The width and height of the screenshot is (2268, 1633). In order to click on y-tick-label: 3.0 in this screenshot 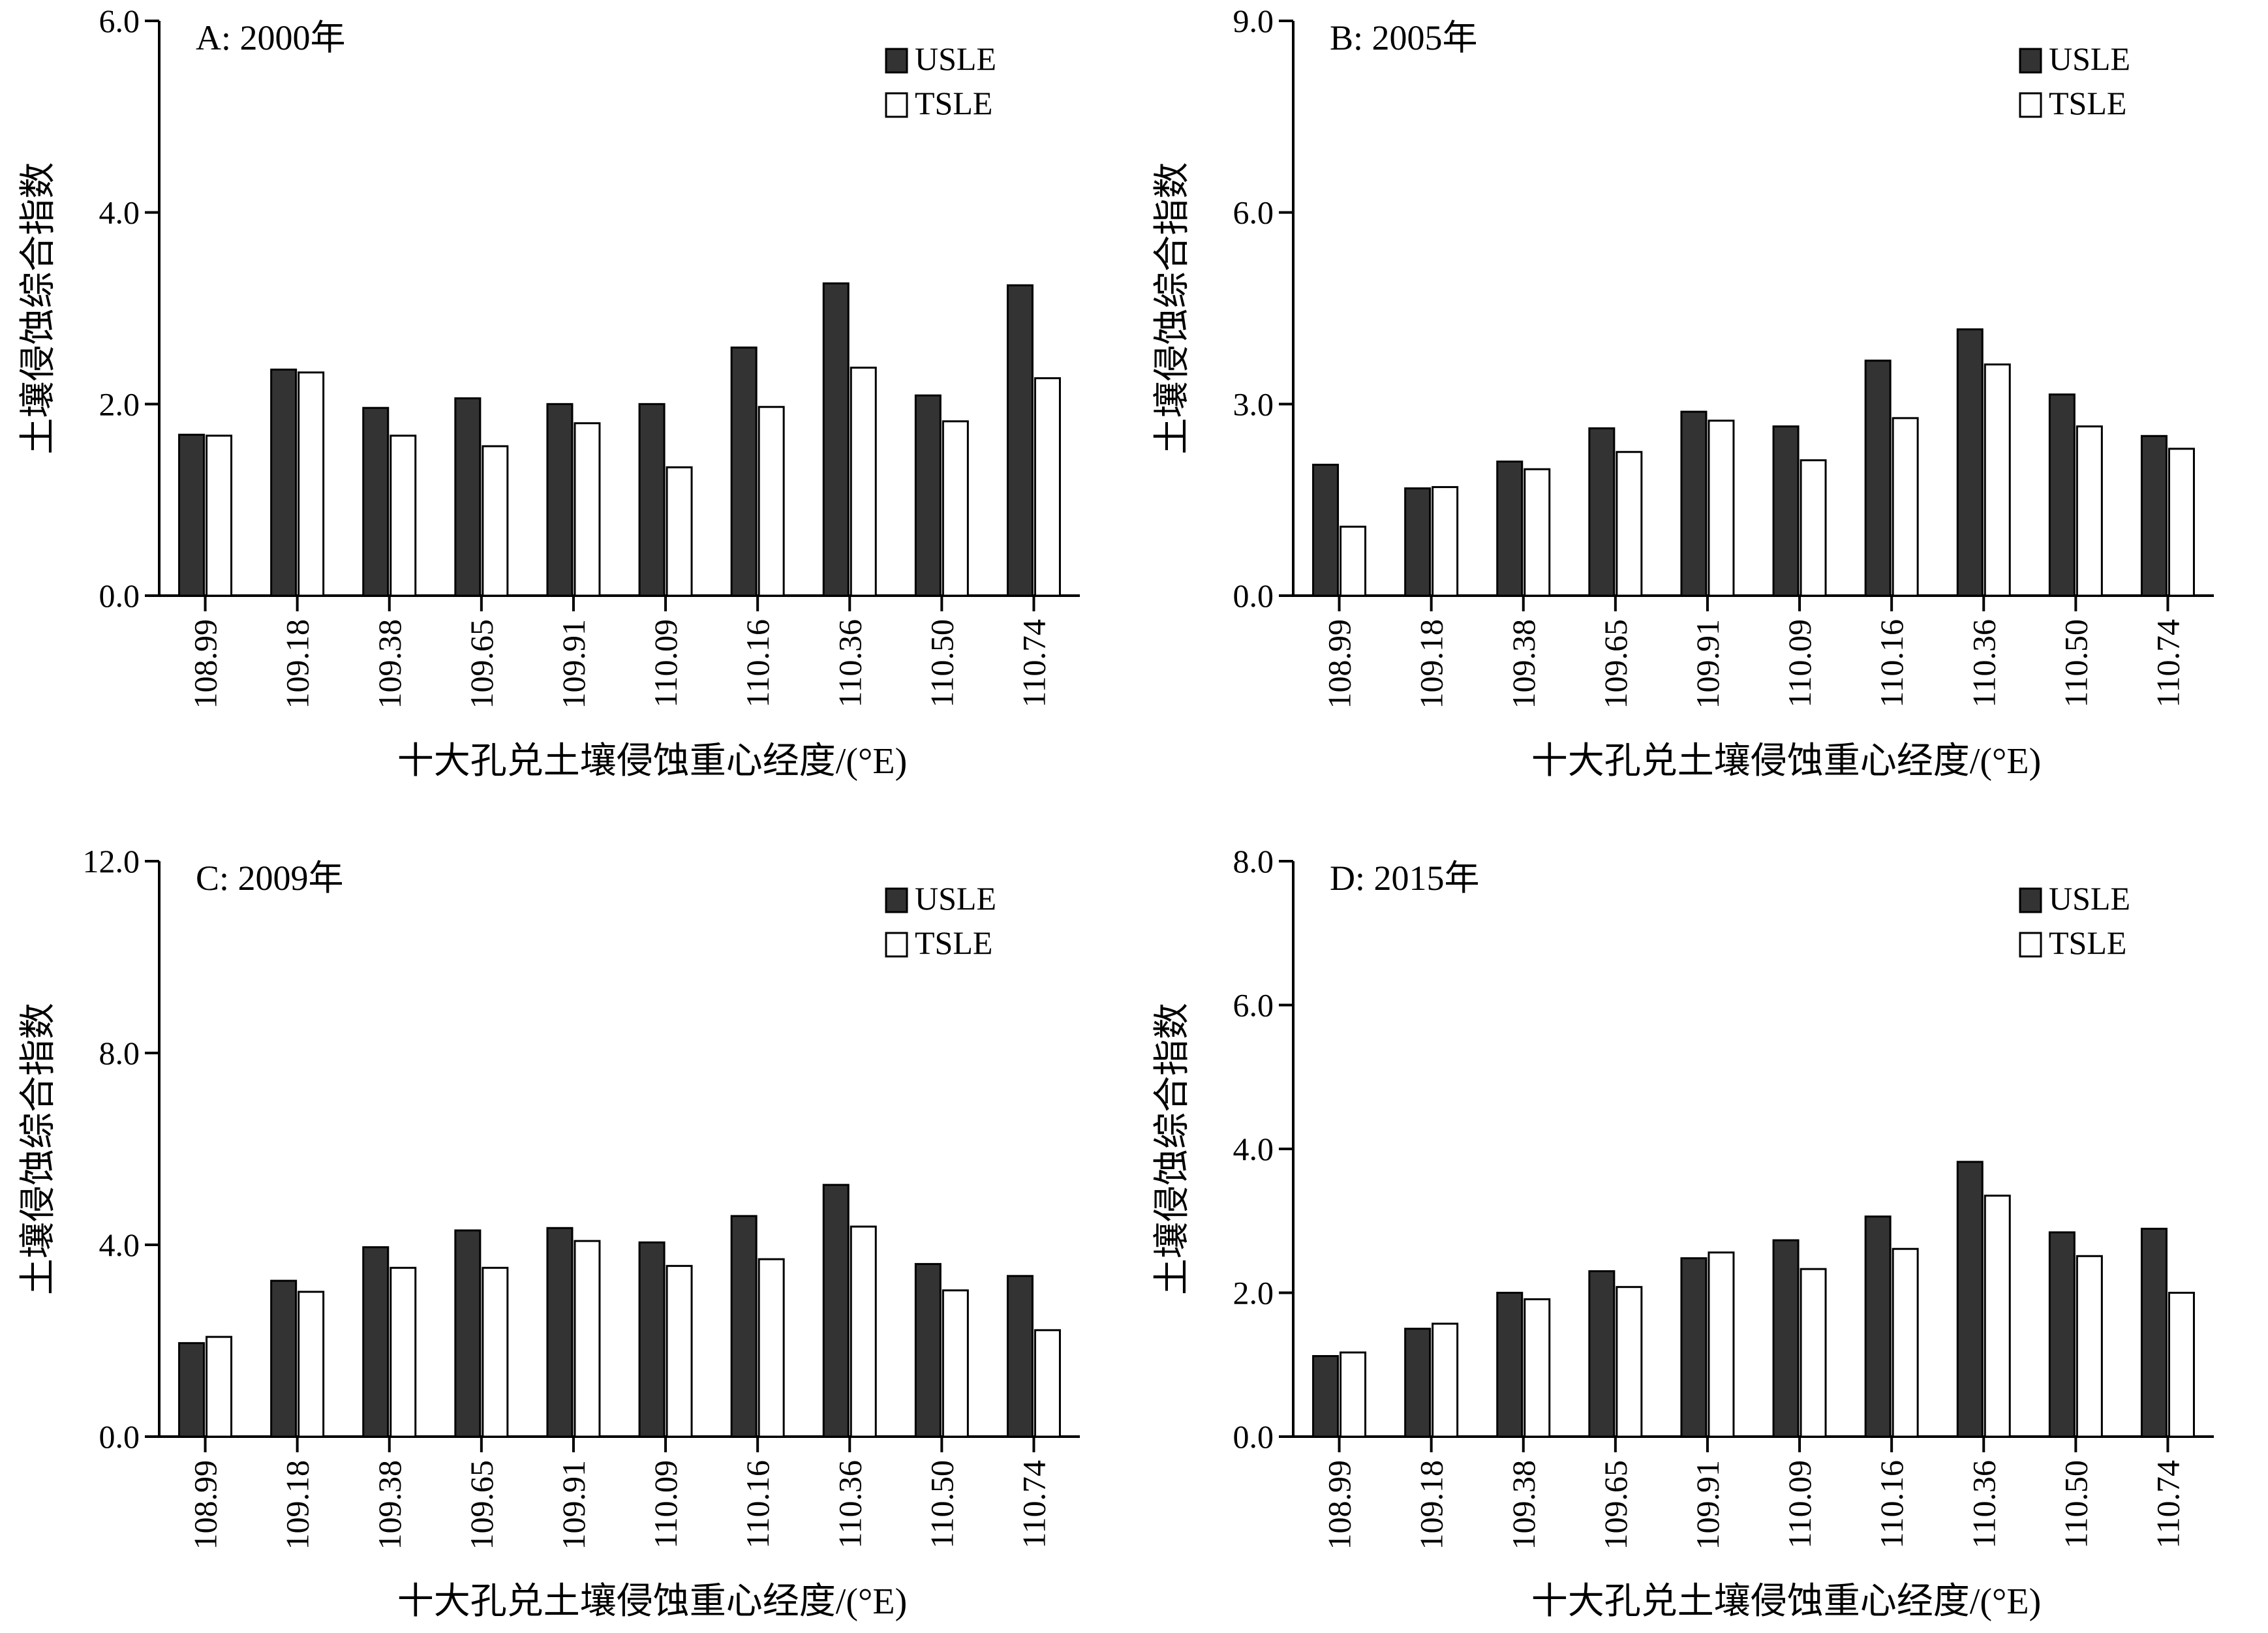, I will do `click(1253, 404)`.